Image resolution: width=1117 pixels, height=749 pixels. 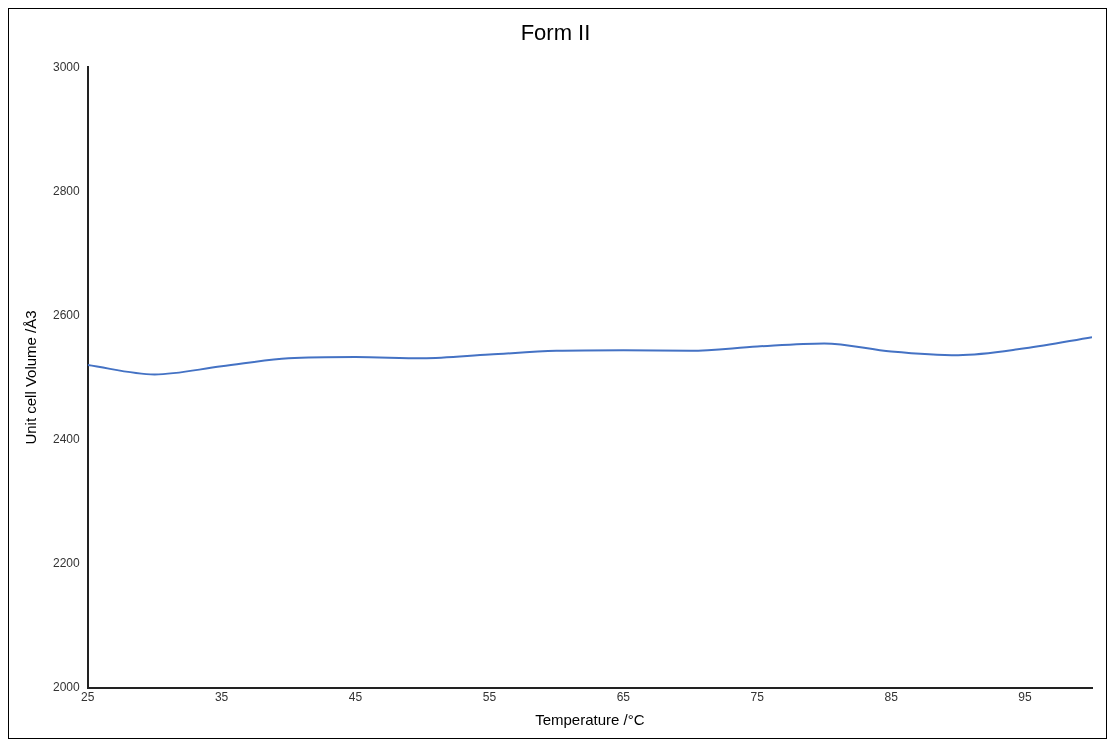 What do you see at coordinates (66, 314) in the screenshot?
I see `y-tick-label: 2600` at bounding box center [66, 314].